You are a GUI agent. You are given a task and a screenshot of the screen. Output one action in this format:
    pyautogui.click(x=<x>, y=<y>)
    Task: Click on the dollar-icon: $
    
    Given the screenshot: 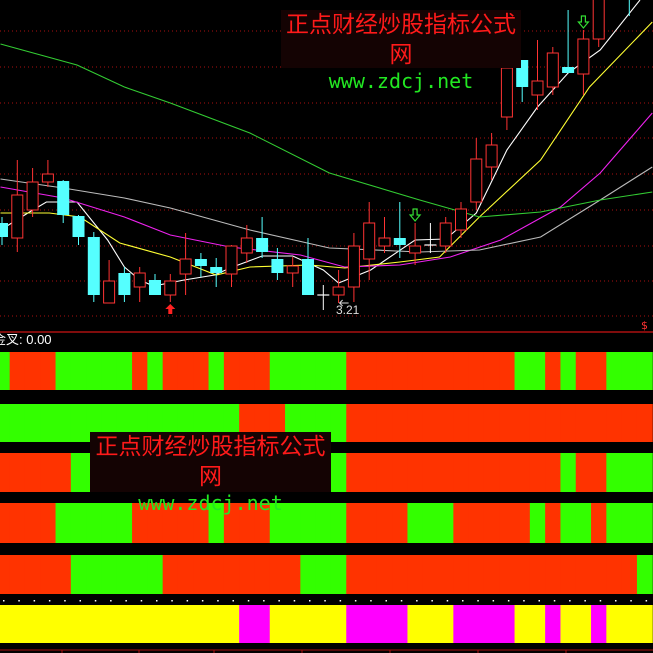 What is the action you would take?
    pyautogui.click(x=644, y=325)
    